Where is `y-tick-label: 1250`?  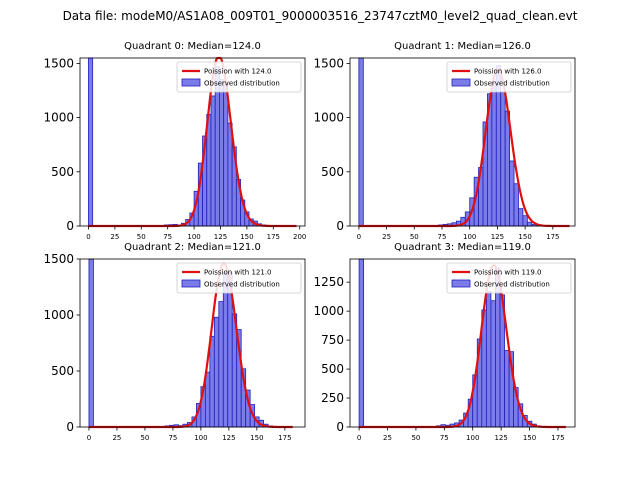 y-tick-label: 1250 is located at coordinates (328, 282).